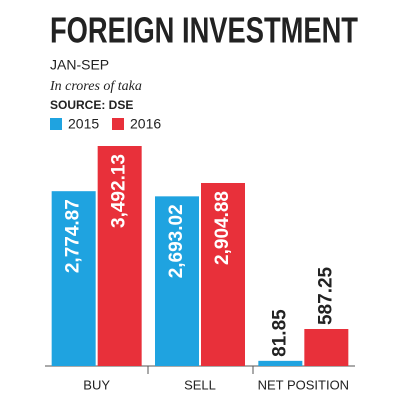 This screenshot has height=400, width=400. Describe the element at coordinates (200, 384) in the screenshot. I see `x-tick-label: SELL` at that location.